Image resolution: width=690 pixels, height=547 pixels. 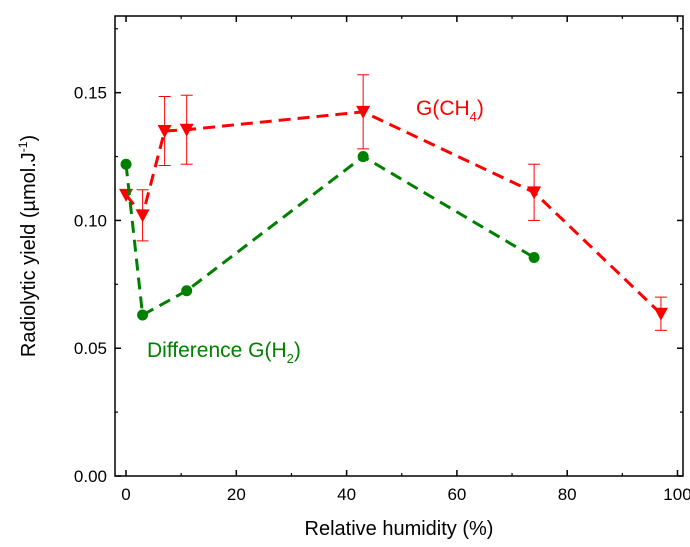 What do you see at coordinates (290, 358) in the screenshot?
I see `series-label-h2-sub: 2` at bounding box center [290, 358].